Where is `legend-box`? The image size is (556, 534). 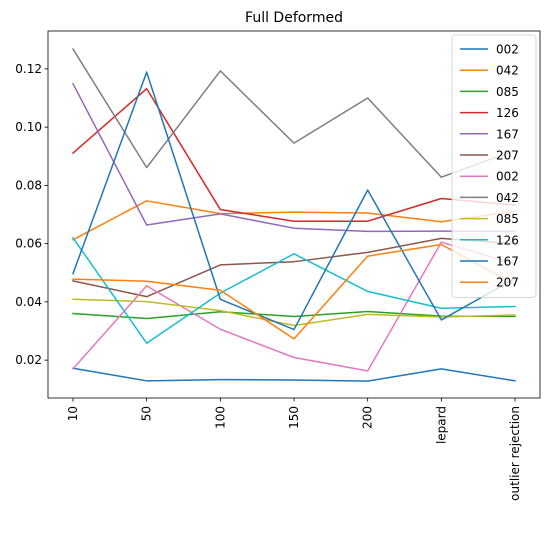
legend-box is located at coordinates (494, 166).